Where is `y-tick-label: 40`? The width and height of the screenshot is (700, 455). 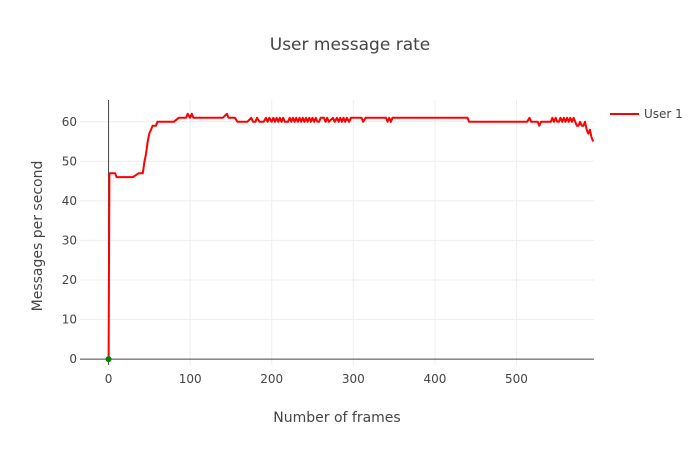
y-tick-label: 40 is located at coordinates (69, 201).